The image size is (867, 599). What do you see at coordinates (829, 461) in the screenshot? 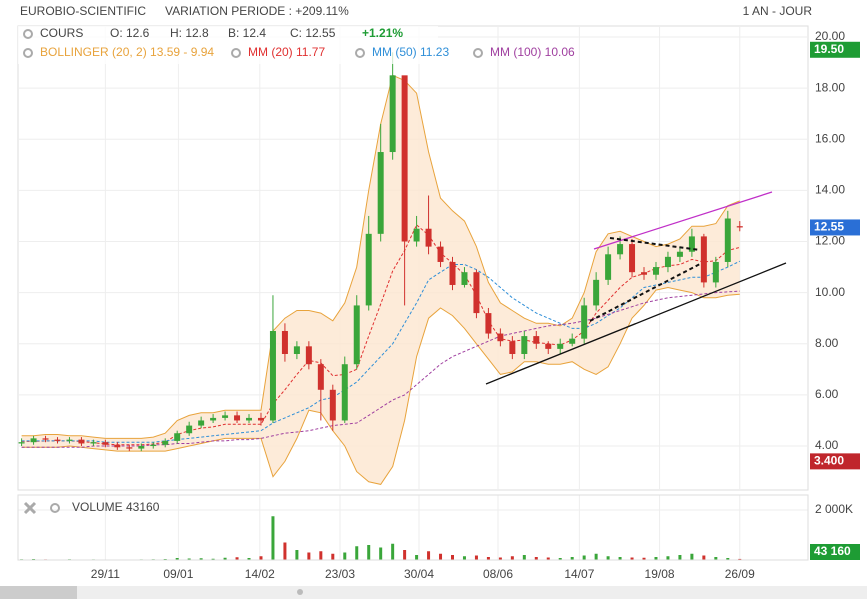
I see `price-badge-label: 3.400` at bounding box center [829, 461].